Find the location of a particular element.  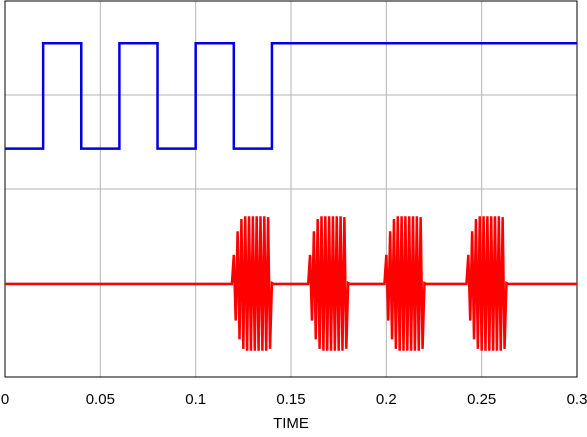

x-tick-label: 0.15 is located at coordinates (290, 399).